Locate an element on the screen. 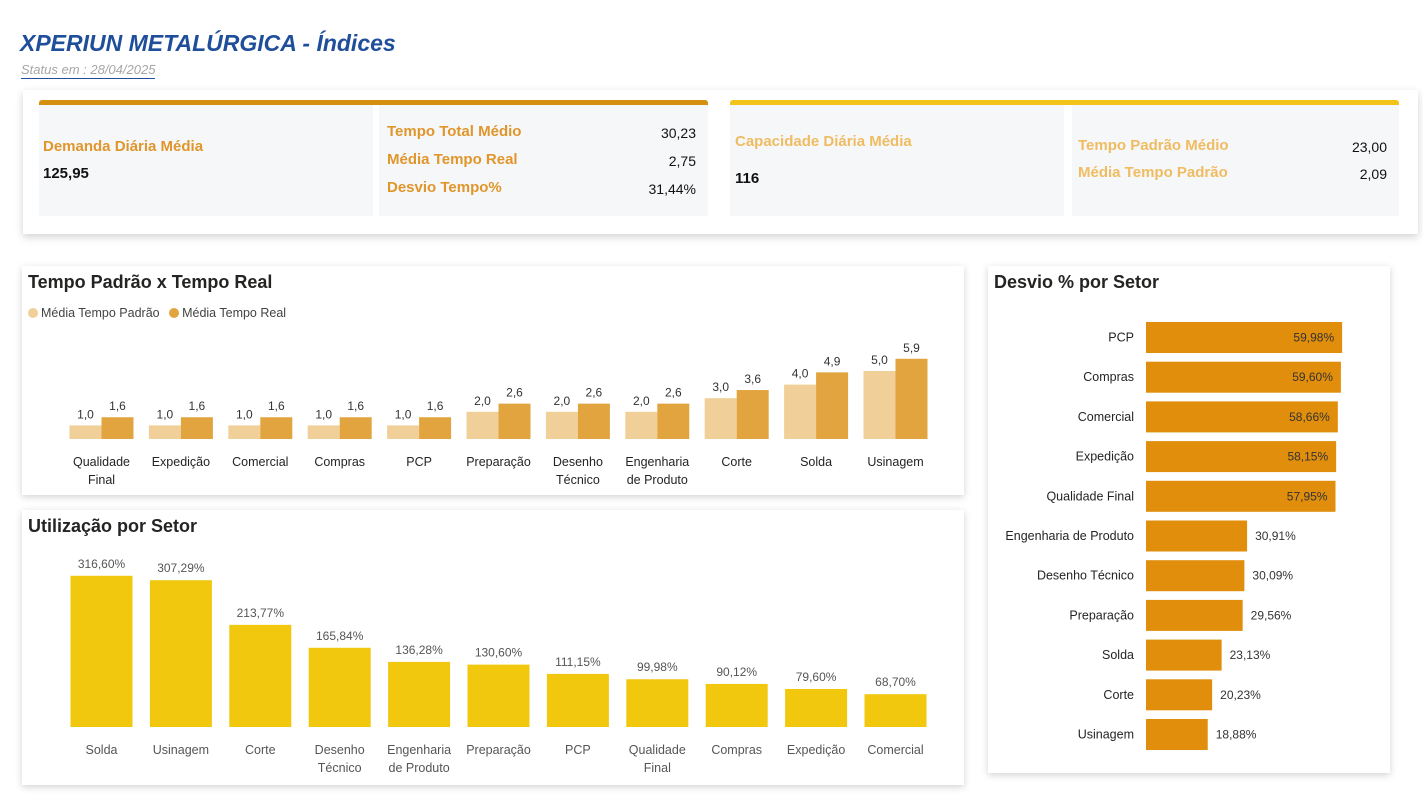 Image resolution: width=1423 pixels, height=797 pixels. data-label: 307,29% is located at coordinates (181, 568).